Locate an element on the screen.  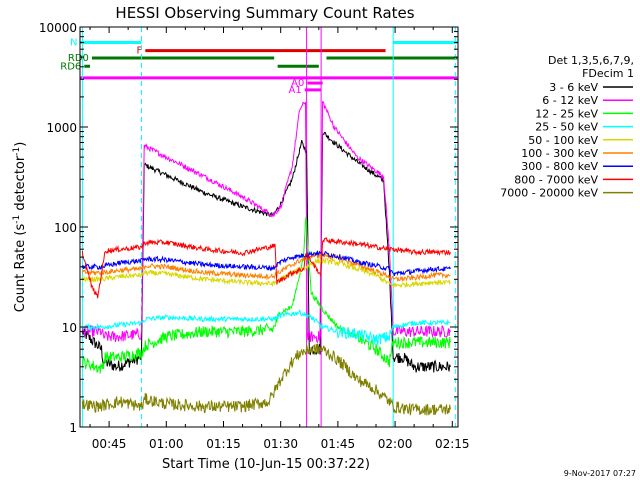
legend-label-0: 3 - 6 keV is located at coordinates (573, 87).